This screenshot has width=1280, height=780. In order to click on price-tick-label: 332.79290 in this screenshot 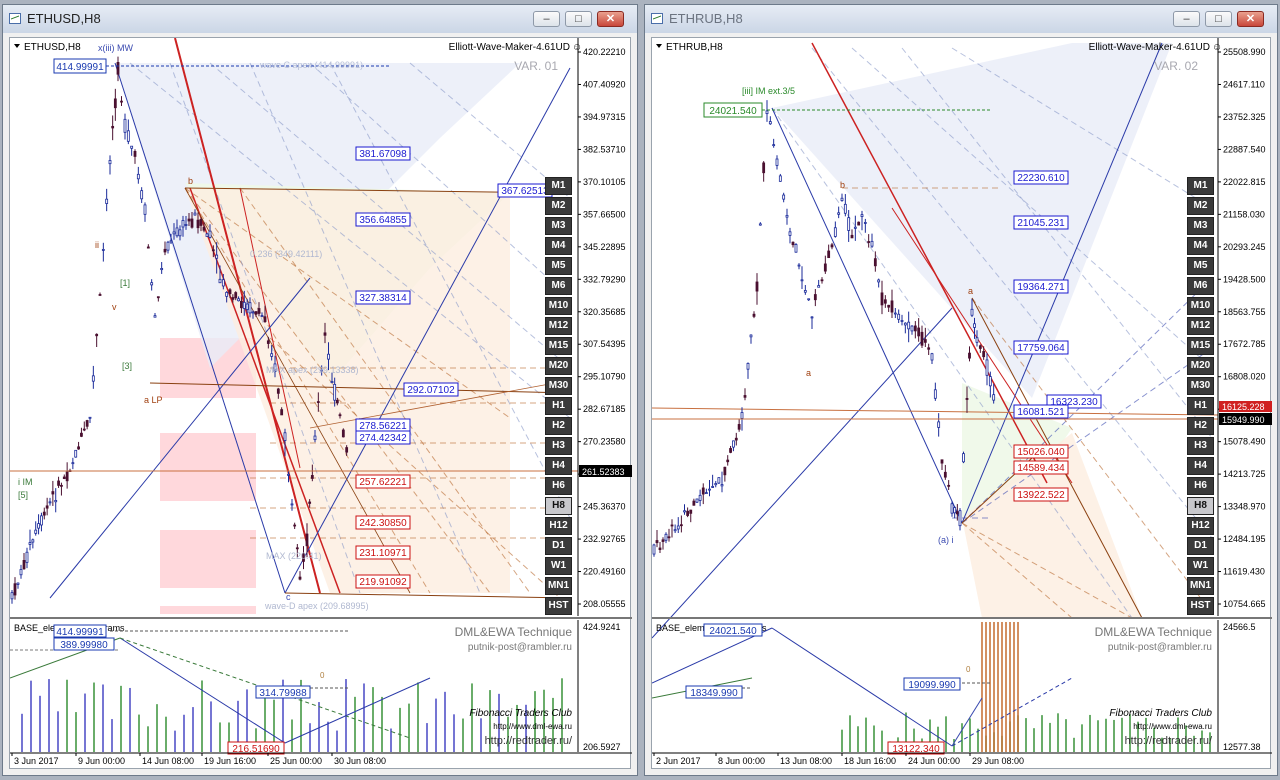, I will do `click(604, 279)`.